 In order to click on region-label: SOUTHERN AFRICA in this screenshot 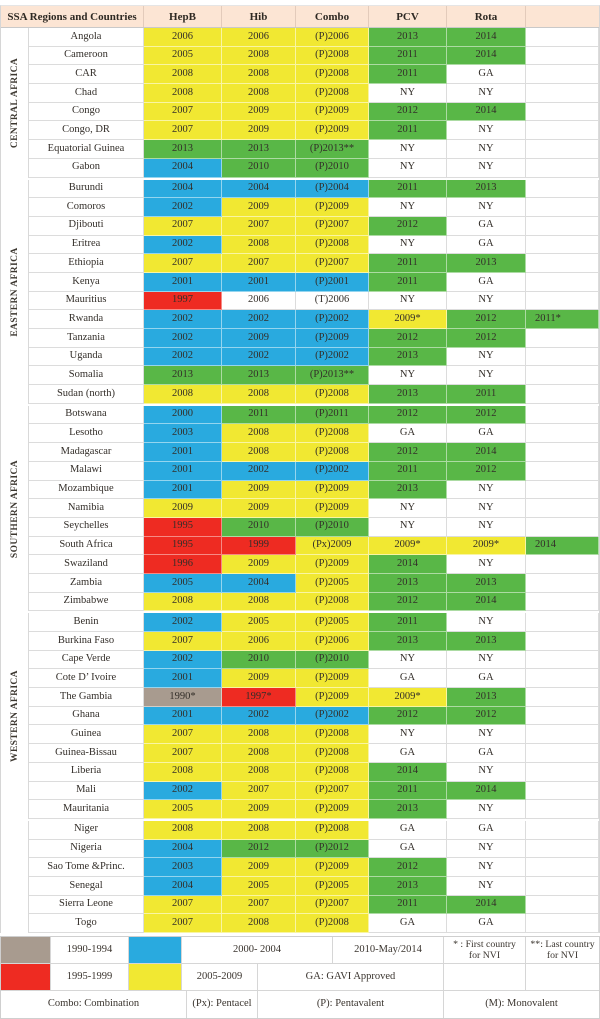, I will do `click(14, 508)`.